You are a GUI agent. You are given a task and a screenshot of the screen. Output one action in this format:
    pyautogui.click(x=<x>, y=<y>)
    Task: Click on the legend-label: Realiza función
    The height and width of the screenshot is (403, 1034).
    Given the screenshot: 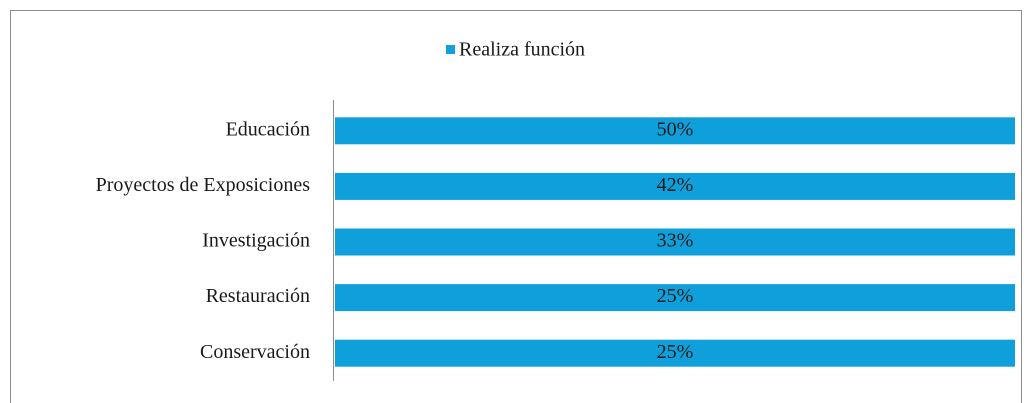 What is the action you would take?
    pyautogui.click(x=522, y=50)
    